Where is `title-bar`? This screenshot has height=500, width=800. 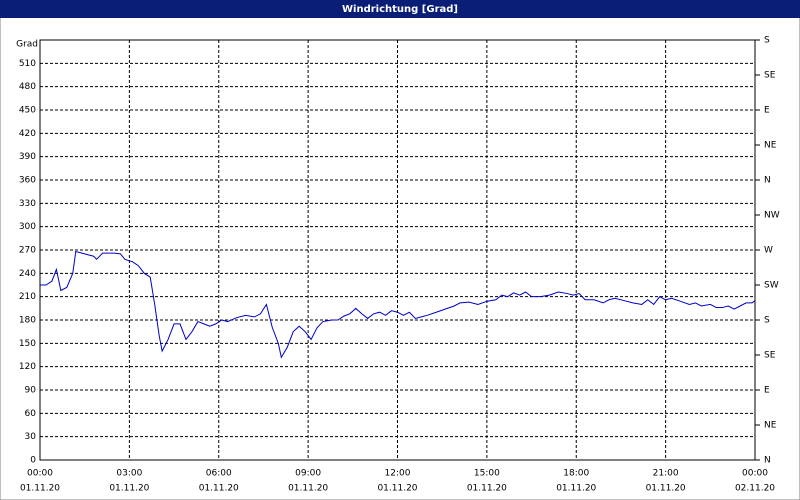
title-bar is located at coordinates (400, 9).